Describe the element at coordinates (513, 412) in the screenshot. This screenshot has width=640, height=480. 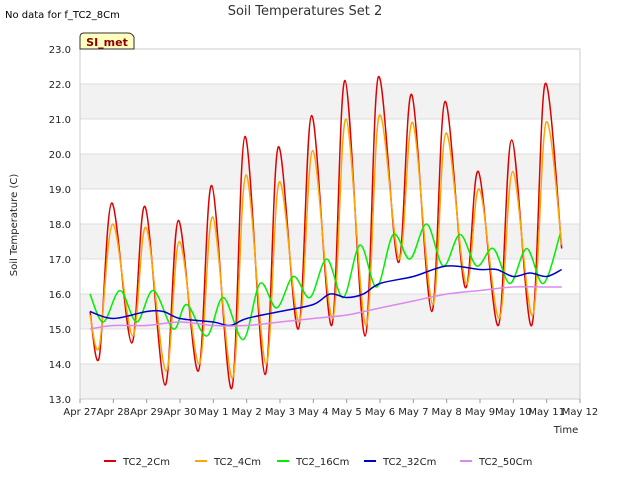
I see `x-tick-label: May 10` at that location.